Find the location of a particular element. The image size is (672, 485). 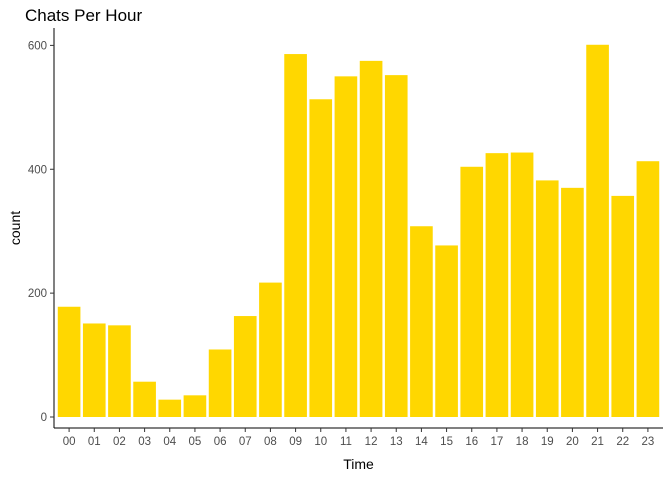

y-tick-label: 0 is located at coordinates (44, 418).